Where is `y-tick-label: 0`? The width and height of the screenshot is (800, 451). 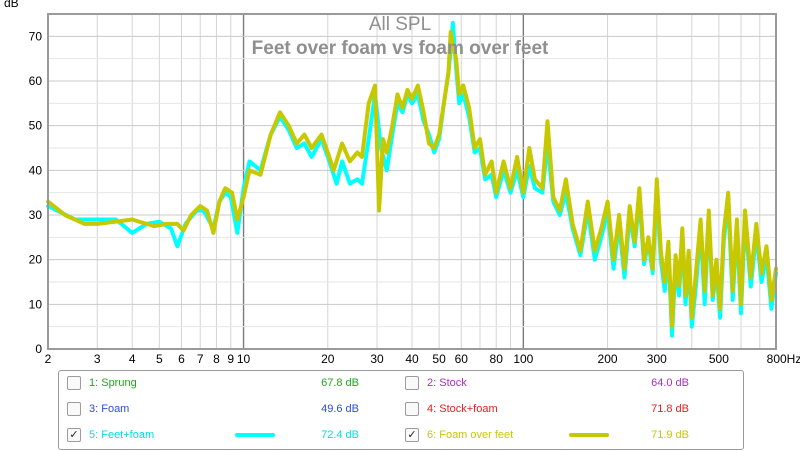
y-tick-label: 0 is located at coordinates (38, 349).